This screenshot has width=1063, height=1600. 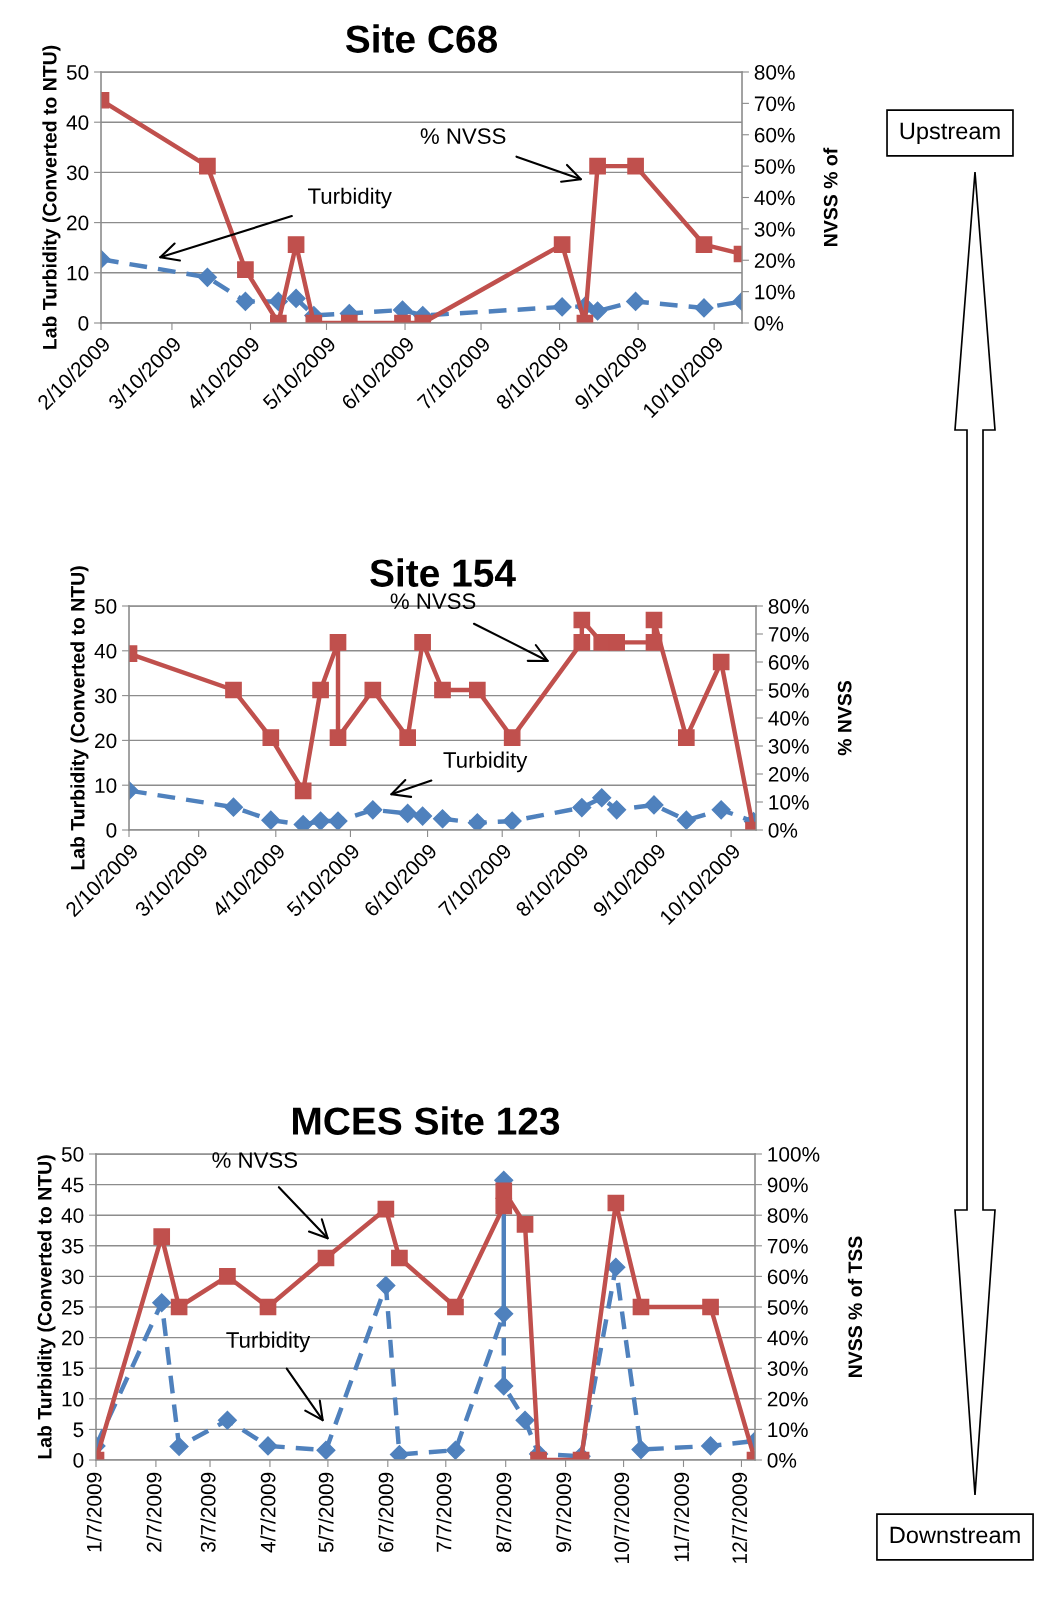 What do you see at coordinates (443, 572) in the screenshot?
I see `chart-title: Site 154` at bounding box center [443, 572].